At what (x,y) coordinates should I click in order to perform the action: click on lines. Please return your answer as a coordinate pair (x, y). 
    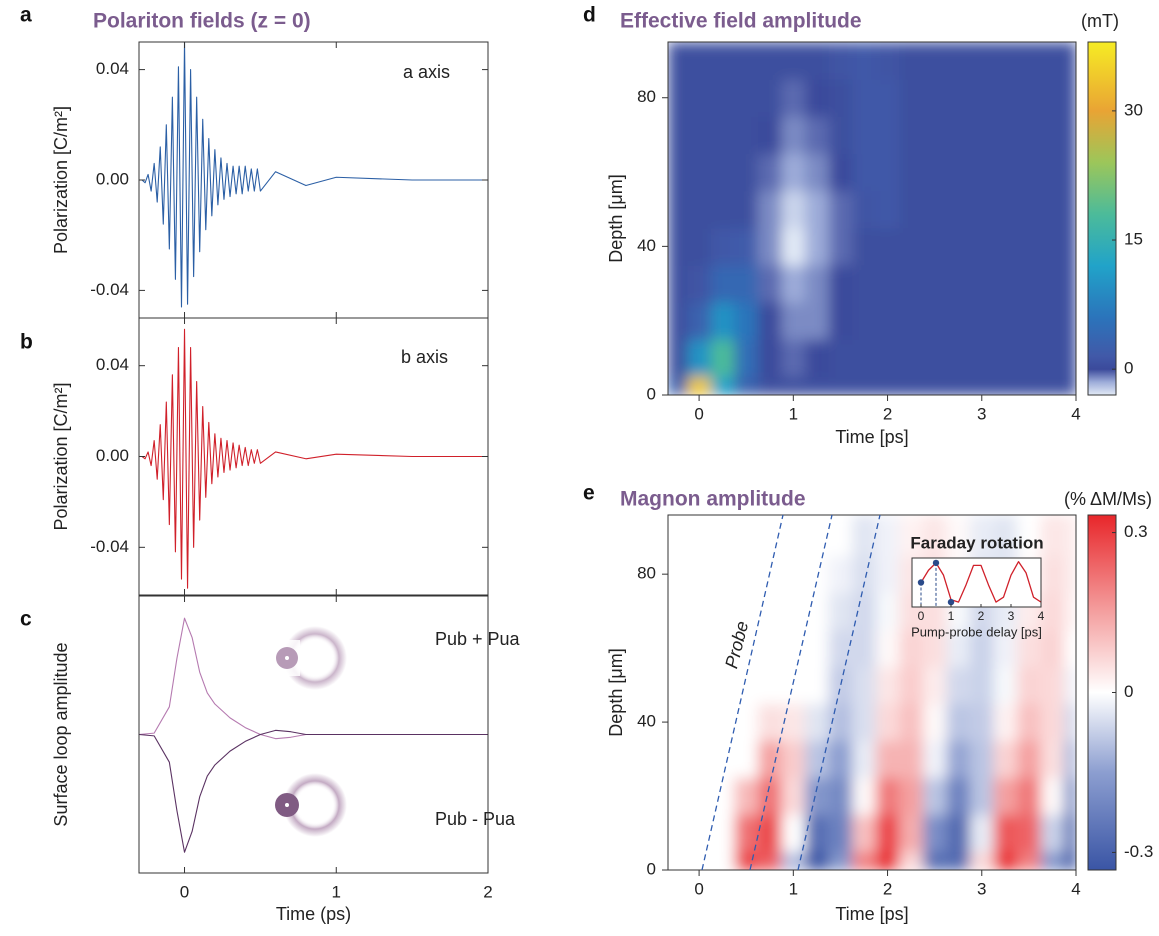
    Looking at the image, I should click on (980, 582).